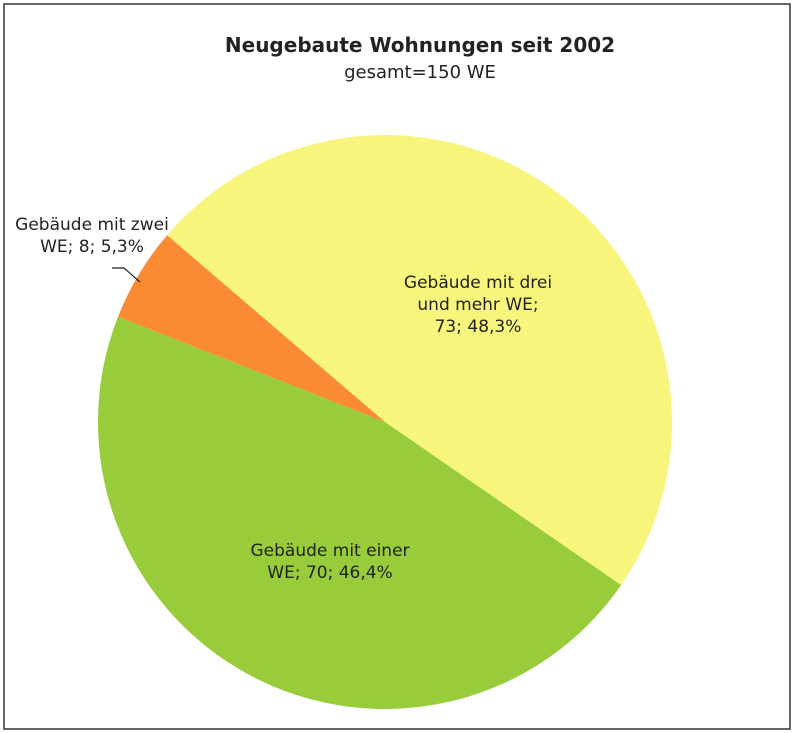 Image resolution: width=794 pixels, height=733 pixels. I want to click on slice-label: Gebäude mit zwei WE; 8; 5,3%, so click(92, 236).